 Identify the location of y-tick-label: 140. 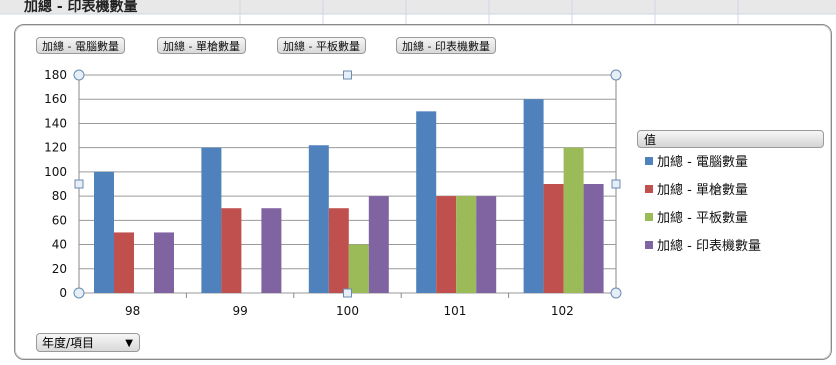
(55, 123).